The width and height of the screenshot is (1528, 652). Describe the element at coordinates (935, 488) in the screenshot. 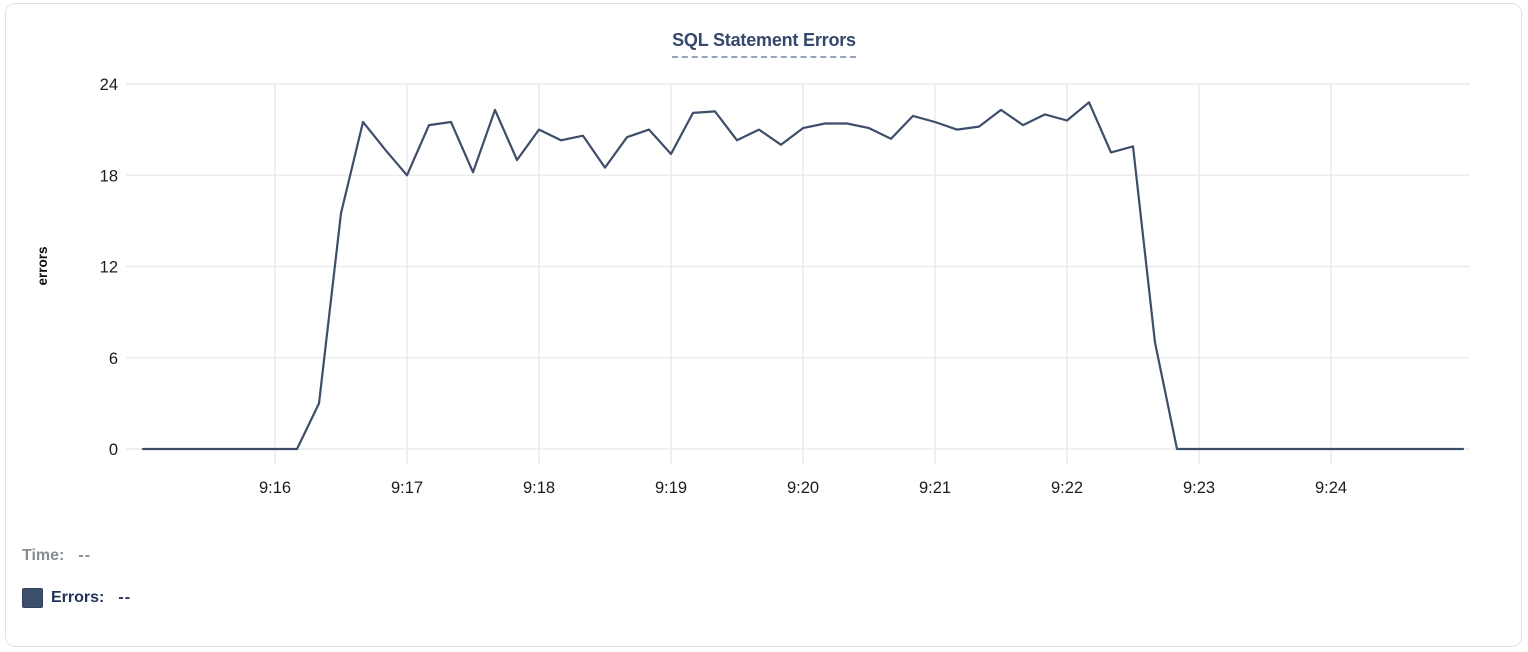

I see `x-tick-label: 9:21` at that location.